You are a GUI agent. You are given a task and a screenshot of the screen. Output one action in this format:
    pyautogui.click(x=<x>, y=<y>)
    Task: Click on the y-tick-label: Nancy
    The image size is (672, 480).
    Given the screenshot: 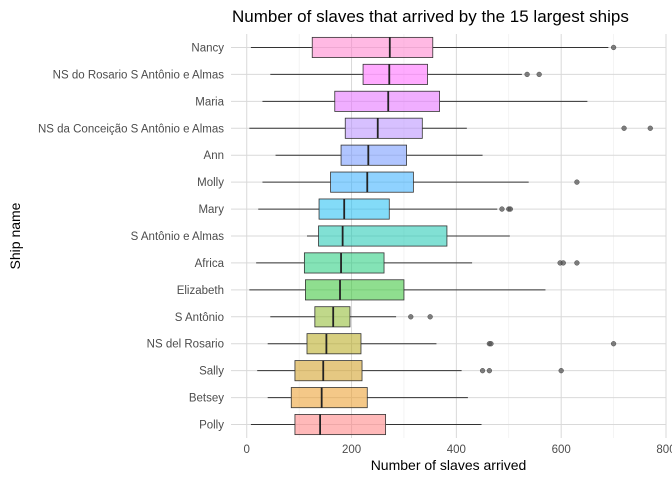 What is the action you would take?
    pyautogui.click(x=207, y=48)
    